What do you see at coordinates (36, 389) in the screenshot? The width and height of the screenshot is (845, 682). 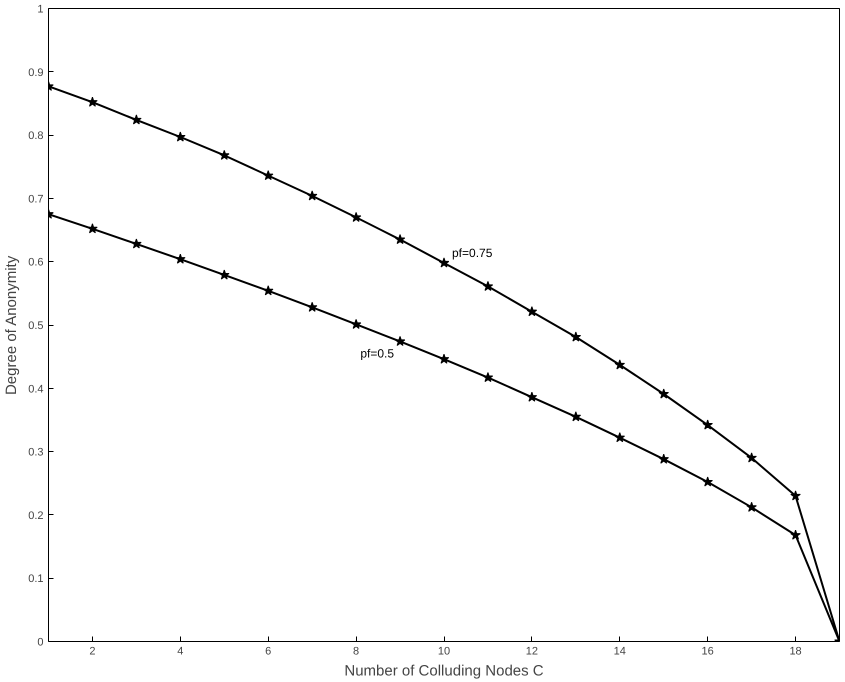 I see `y-tick-label: 0.4` at bounding box center [36, 389].